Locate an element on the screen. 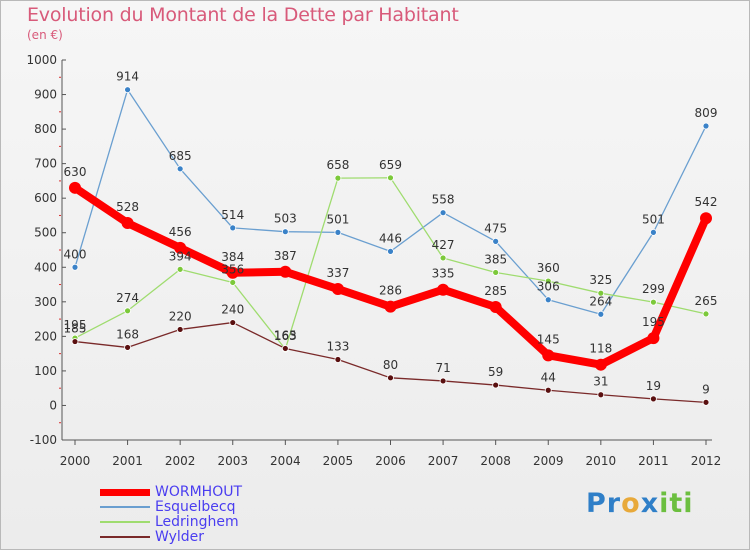  data-label: 809 is located at coordinates (706, 113).